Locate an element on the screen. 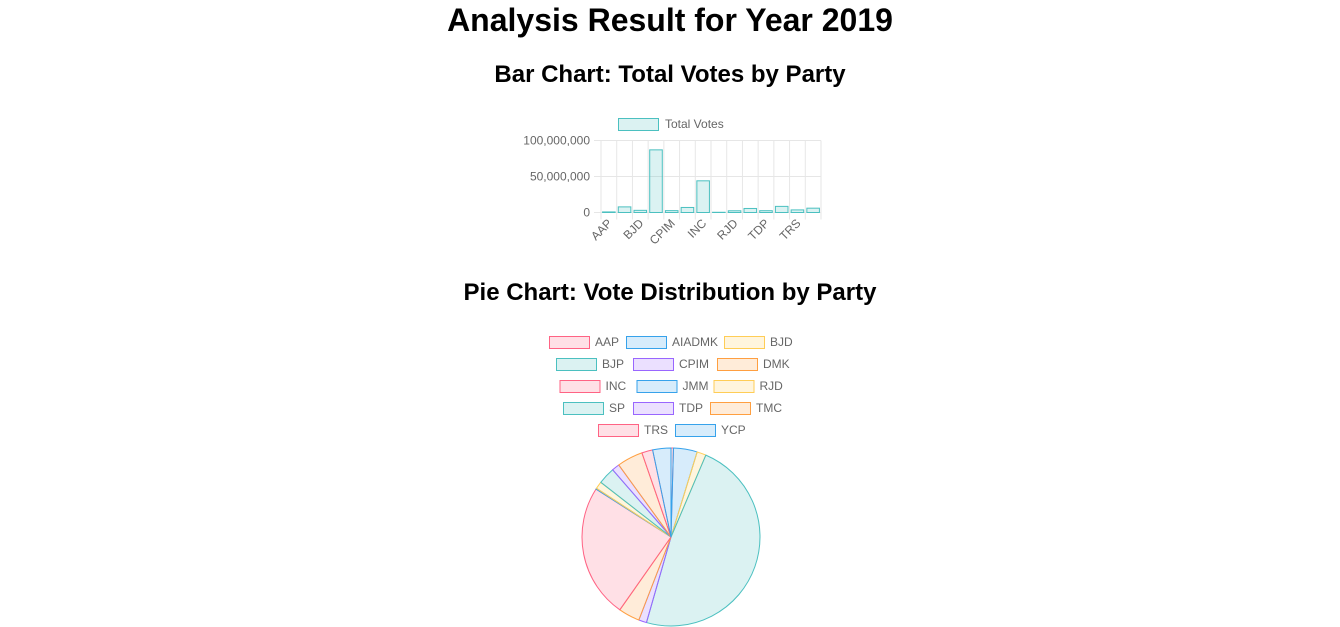 The height and width of the screenshot is (627, 1340). pie-legend-label-BJD: BJD is located at coordinates (781, 342).